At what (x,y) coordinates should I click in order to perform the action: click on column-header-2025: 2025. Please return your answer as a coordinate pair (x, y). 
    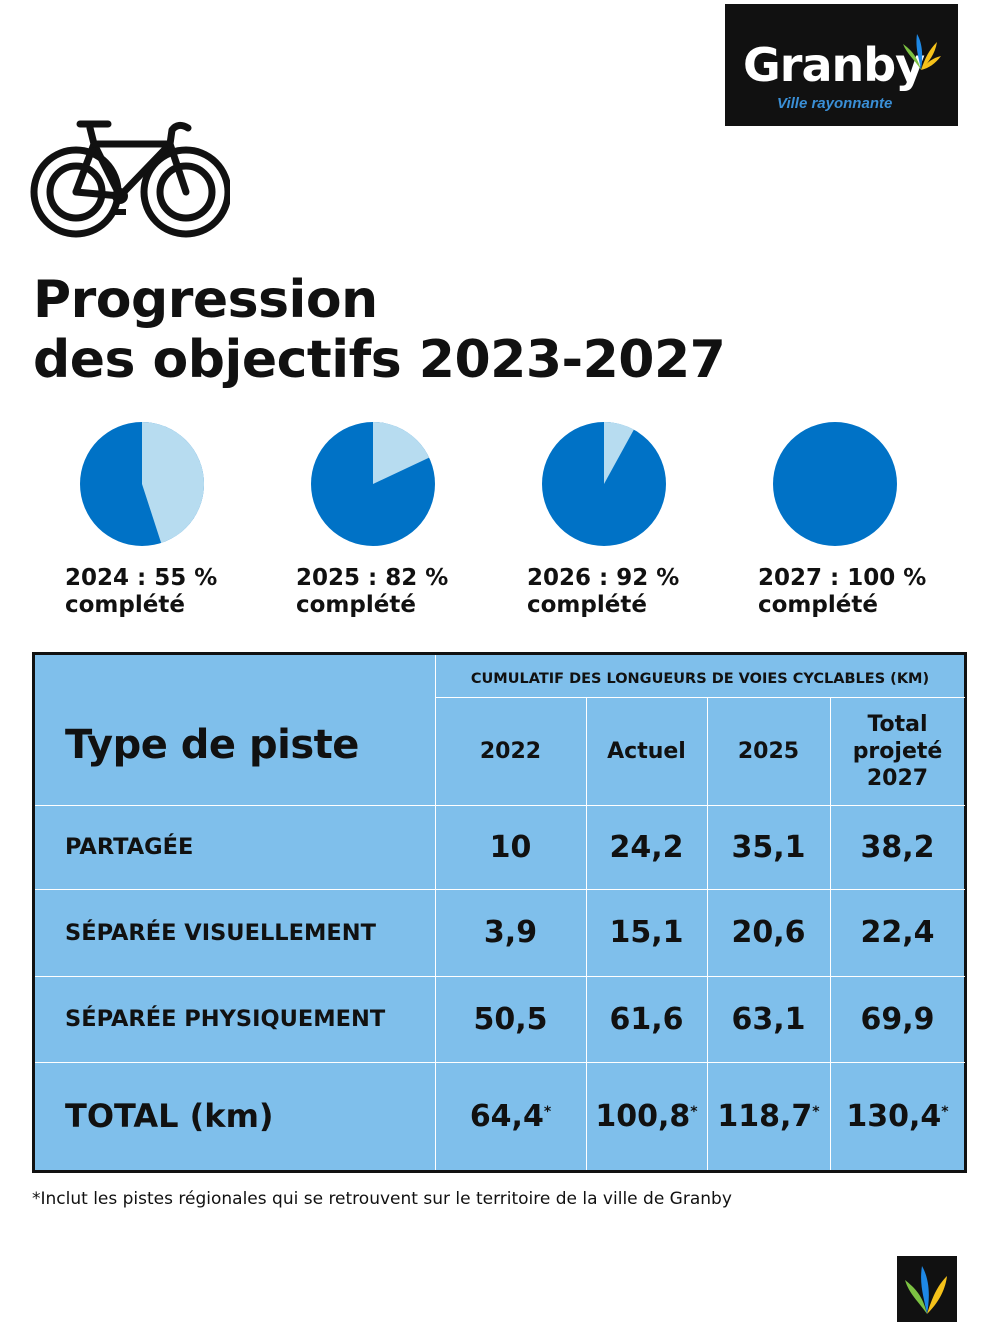
    Looking at the image, I should click on (768, 751).